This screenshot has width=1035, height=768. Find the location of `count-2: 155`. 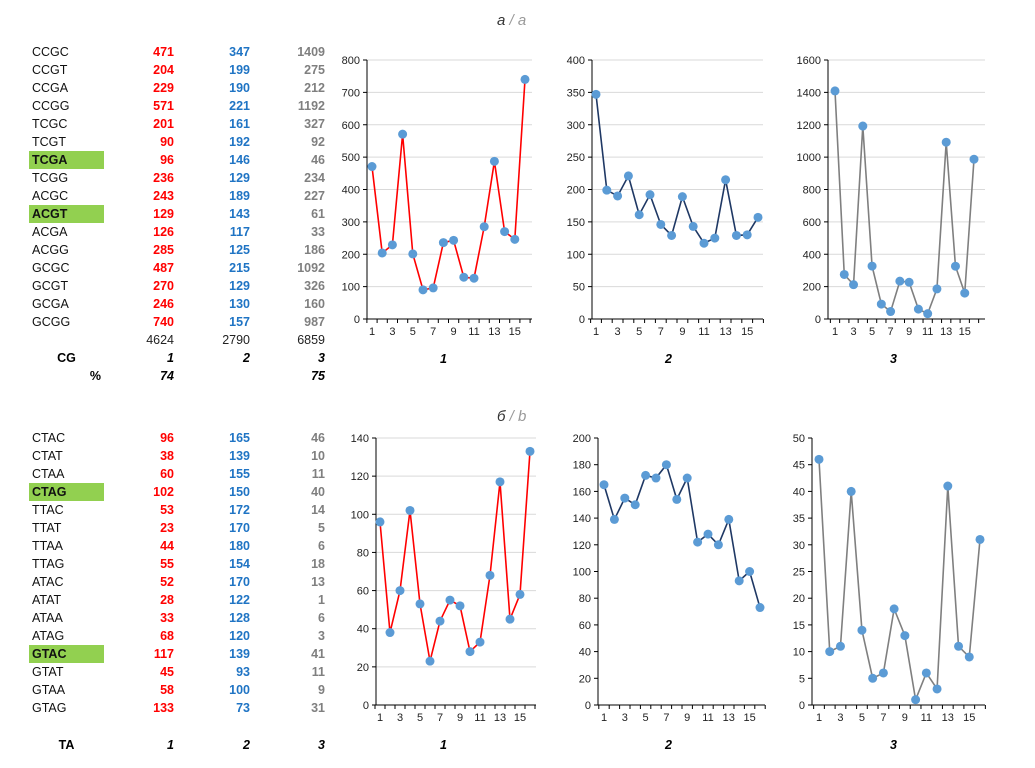

count-2: 155 is located at coordinates (239, 474).